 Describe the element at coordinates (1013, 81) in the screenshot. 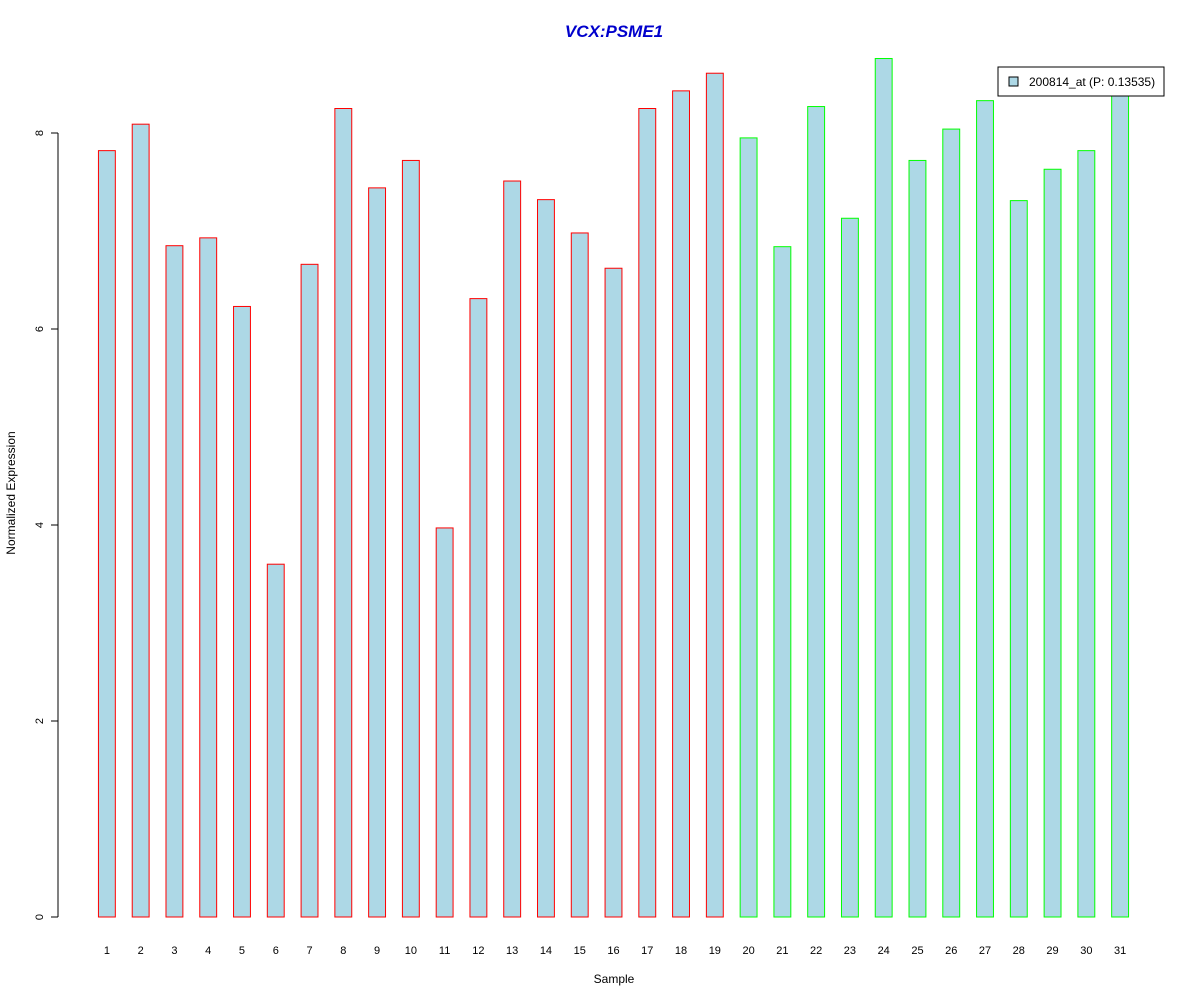

I see `legend-swatch` at that location.